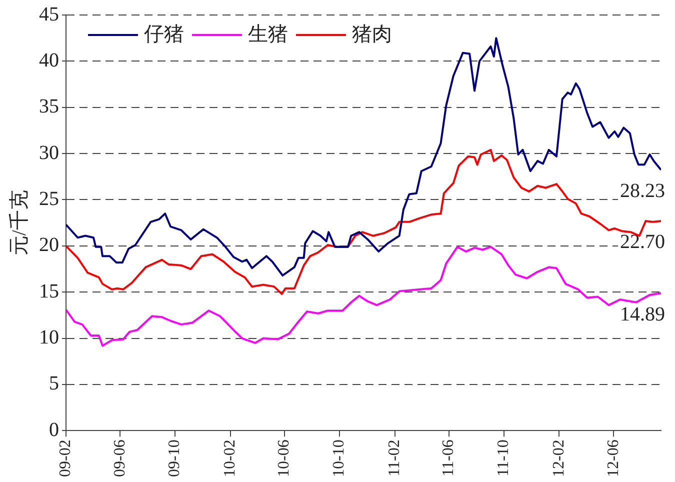 Image resolution: width=675 pixels, height=482 pixels. I want to click on x-tick-label: 10-02, so click(230, 458).